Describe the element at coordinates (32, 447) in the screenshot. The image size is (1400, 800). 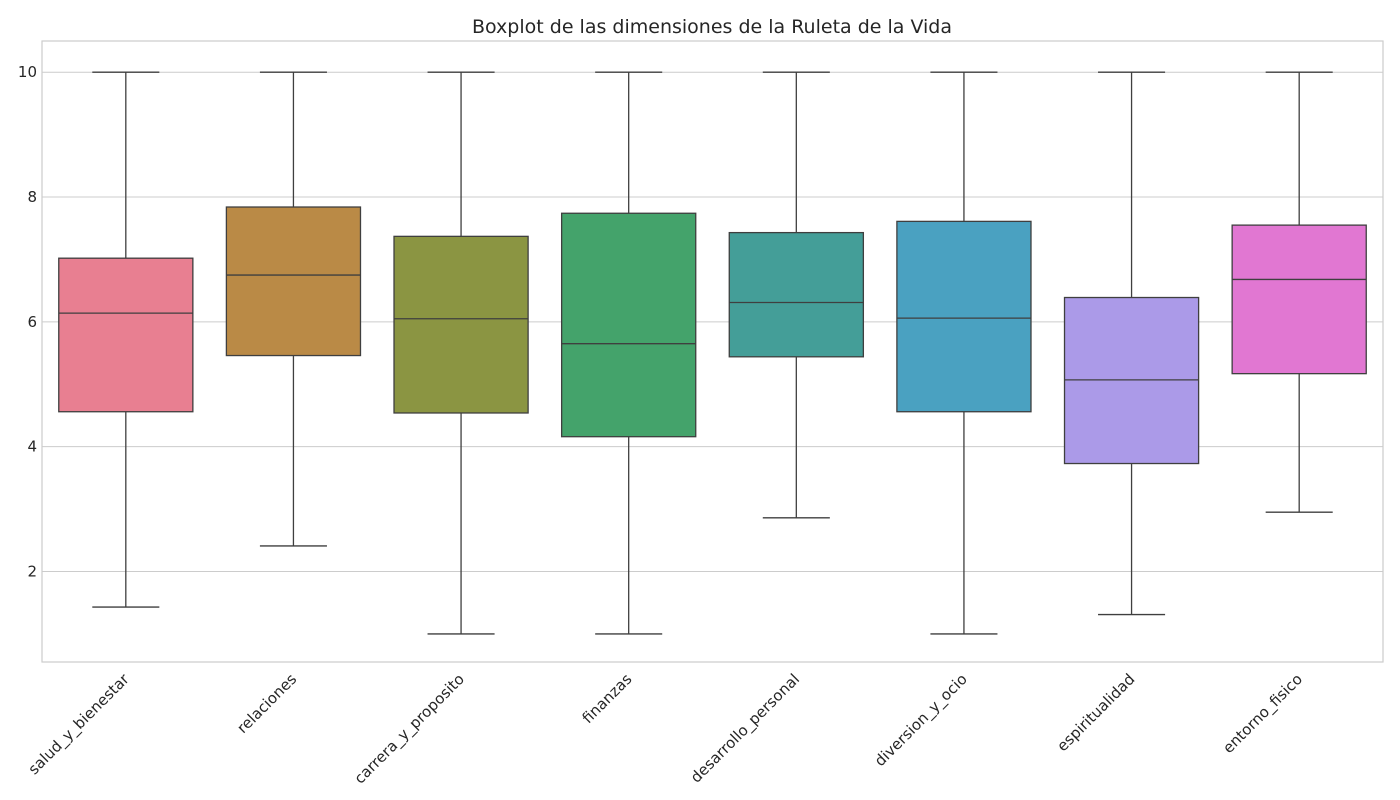
I see `y-tick-label: 4` at that location.